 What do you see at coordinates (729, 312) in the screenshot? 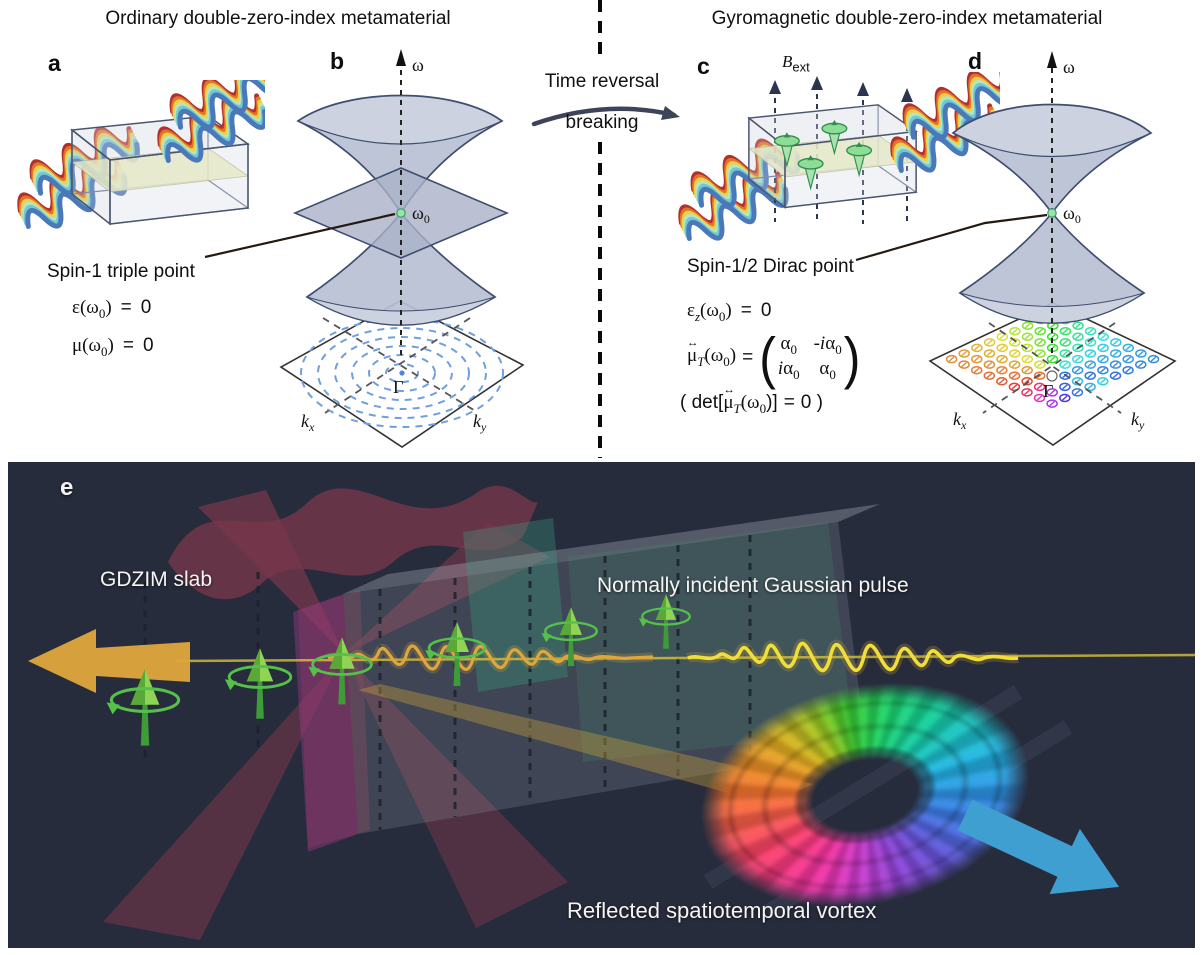
I see `epsilon-z-equation: εz(ω0) = 0` at bounding box center [729, 312].